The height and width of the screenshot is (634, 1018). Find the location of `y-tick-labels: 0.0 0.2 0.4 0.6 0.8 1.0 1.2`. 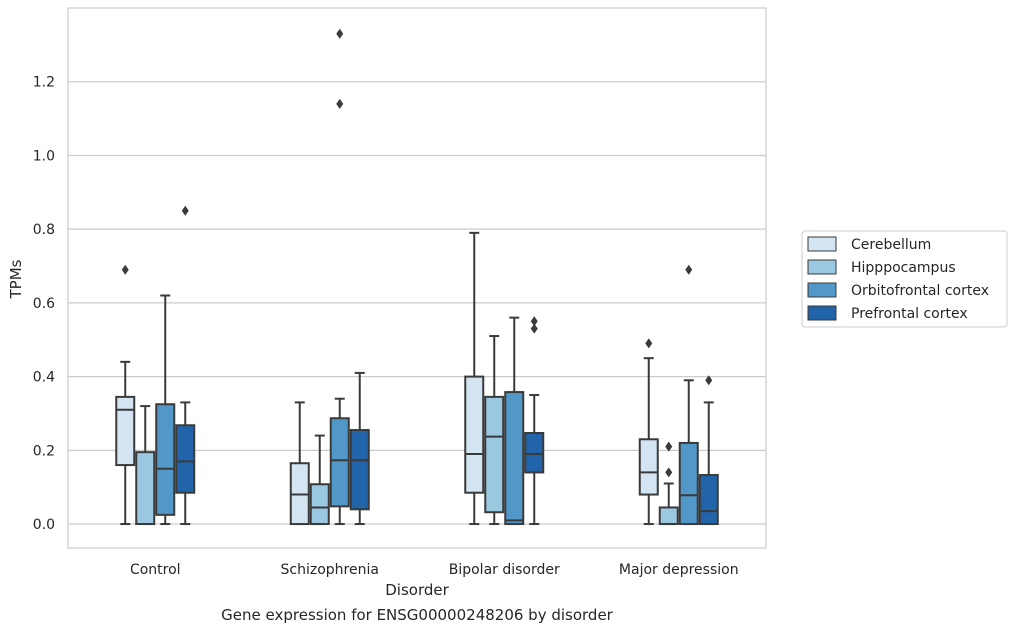

y-tick-labels: 0.0 0.2 0.4 0.6 0.8 1.0 1.2 is located at coordinates (44, 304).